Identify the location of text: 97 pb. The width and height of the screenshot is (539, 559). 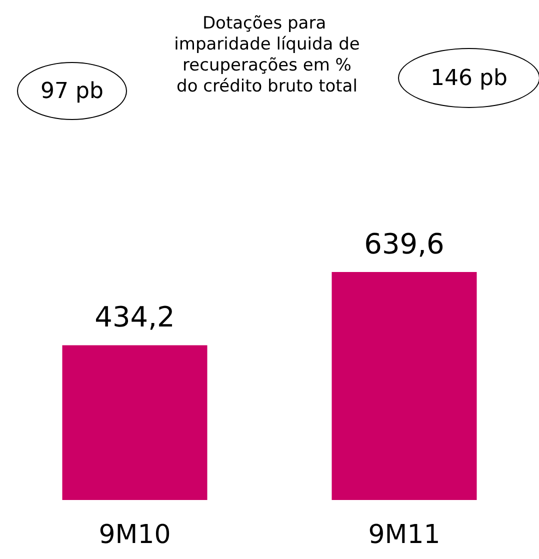
(72, 91).